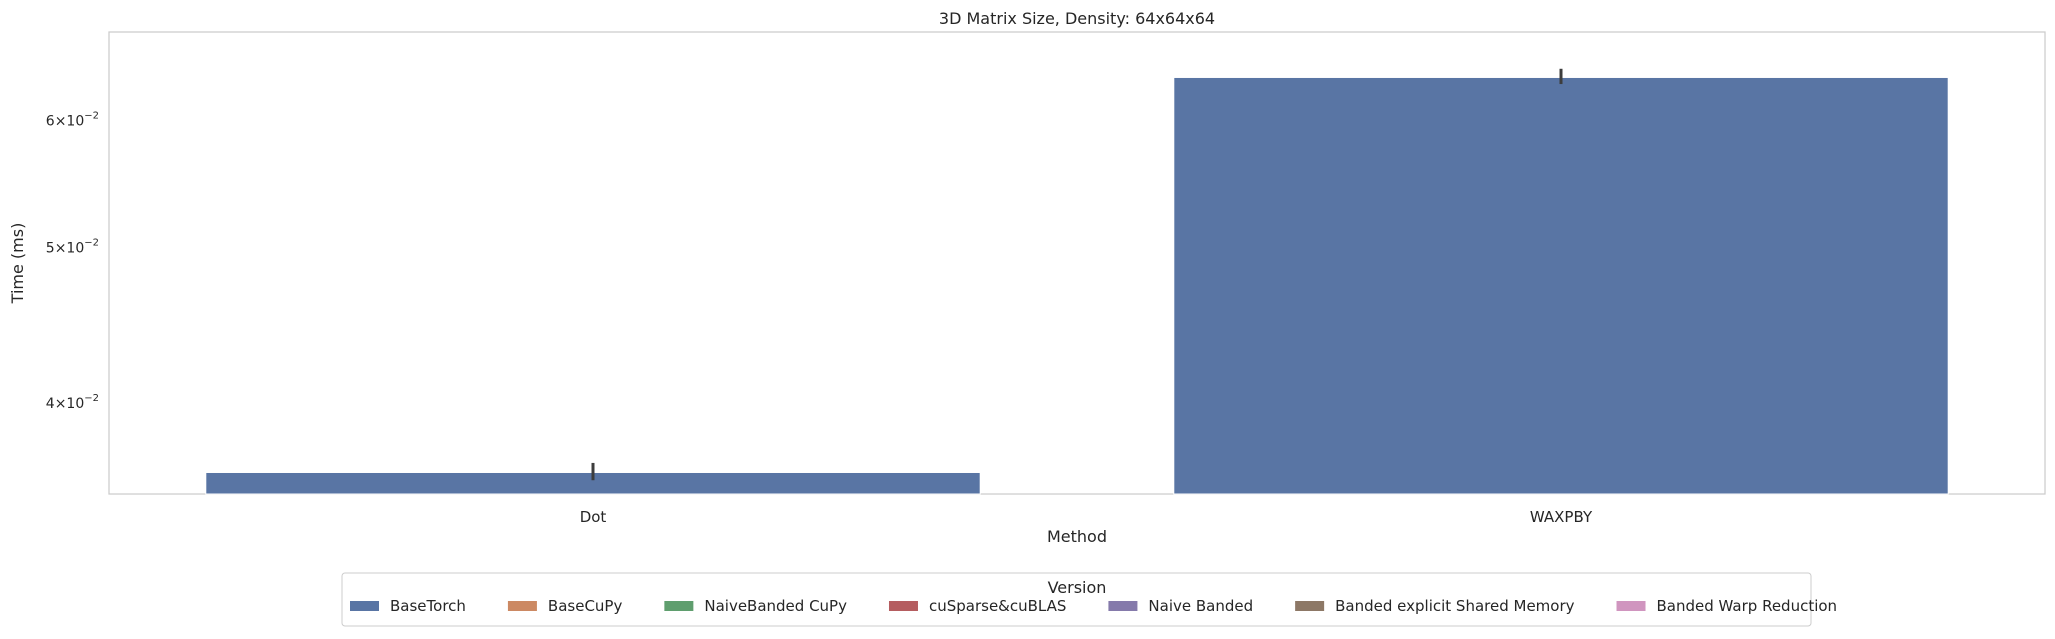 Image resolution: width=2055 pixels, height=639 pixels. I want to click on legend-item: Naive Banded, so click(1180, 606).